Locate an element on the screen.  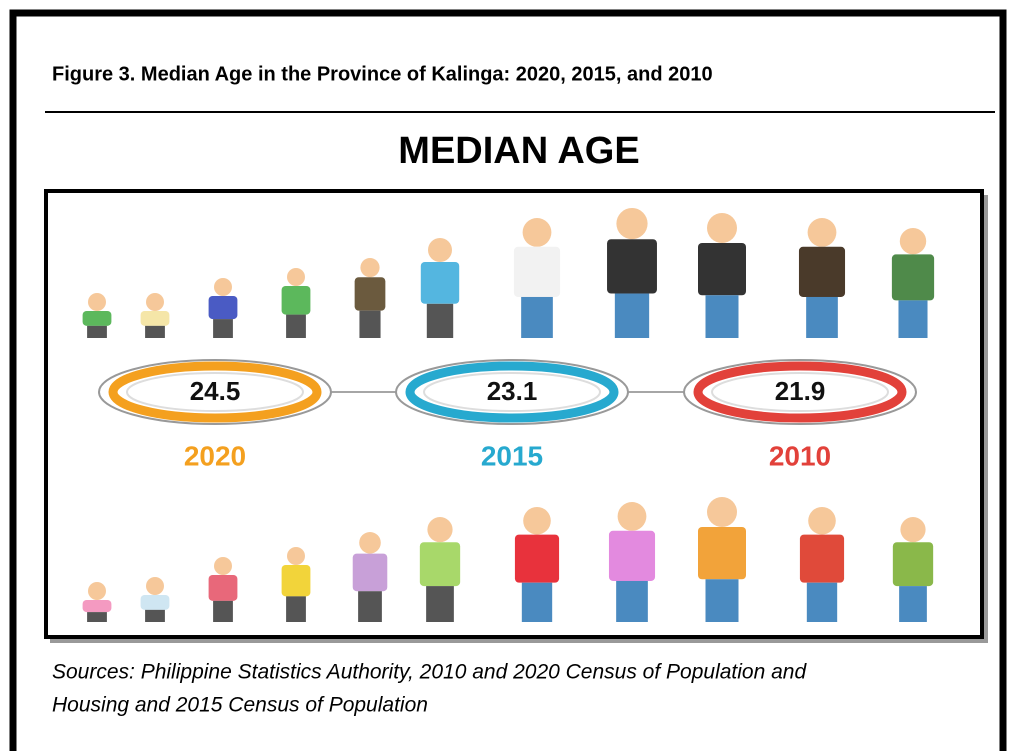
year-label: 2010 is located at coordinates (800, 455).